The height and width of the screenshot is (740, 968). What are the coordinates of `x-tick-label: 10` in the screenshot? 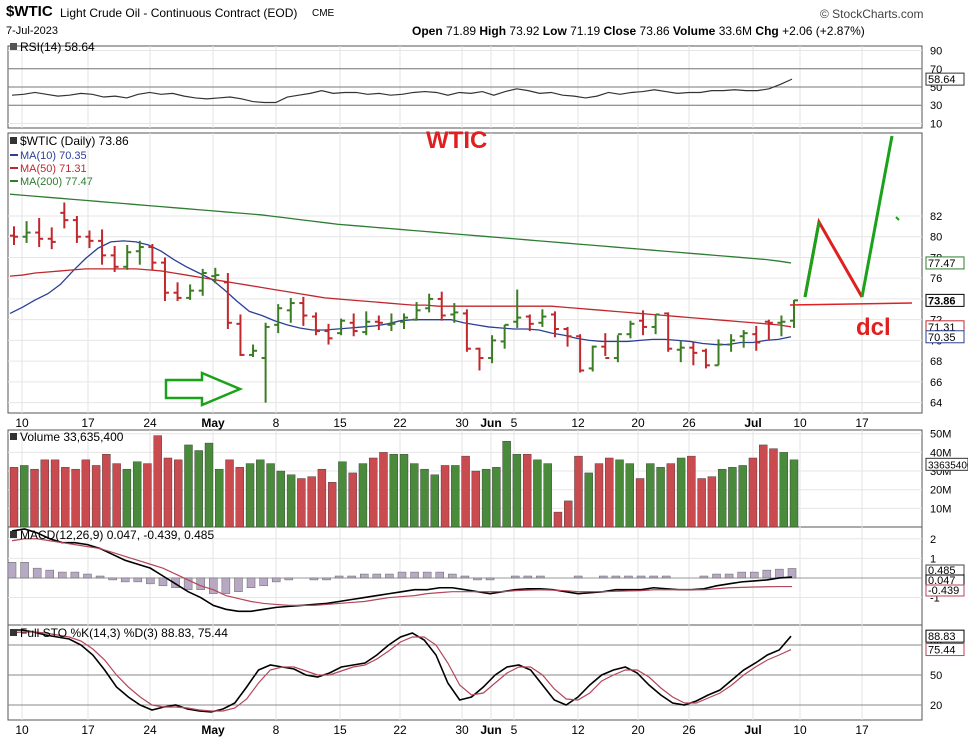 It's located at (22, 423).